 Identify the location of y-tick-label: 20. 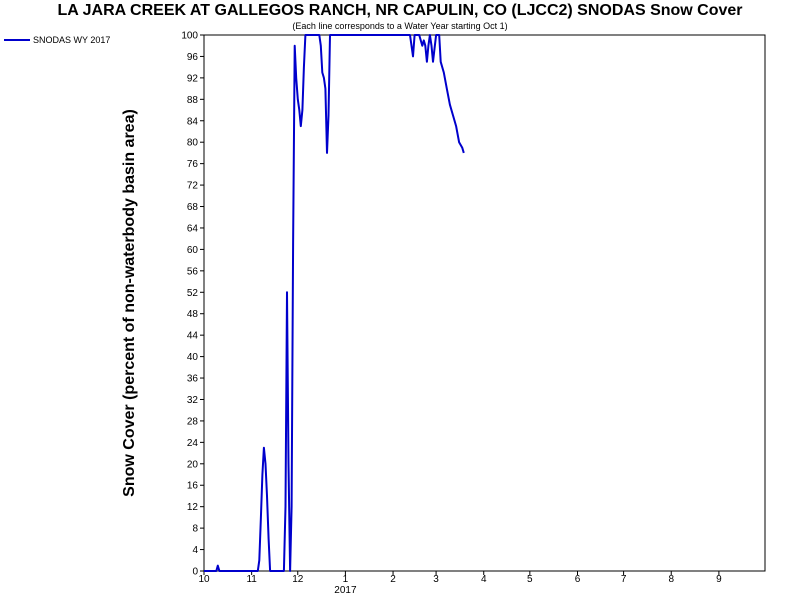
(193, 464).